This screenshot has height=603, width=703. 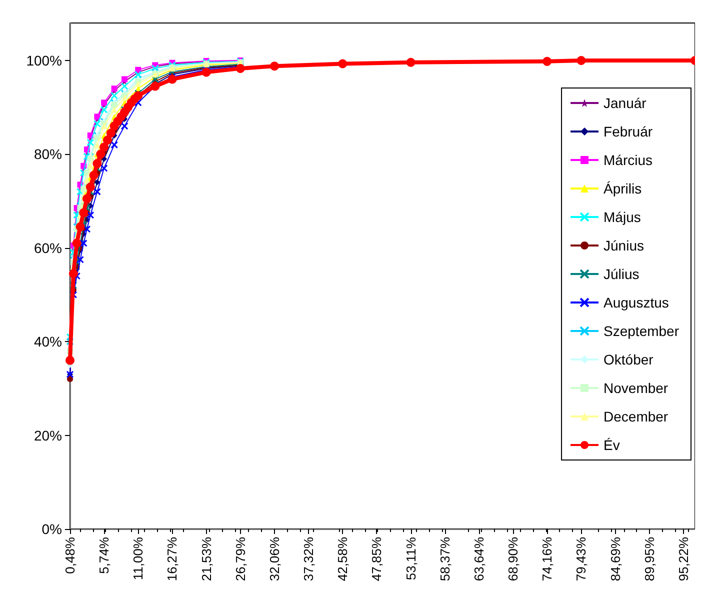 What do you see at coordinates (376, 559) in the screenshot?
I see `x-tick-label: 47,85%` at bounding box center [376, 559].